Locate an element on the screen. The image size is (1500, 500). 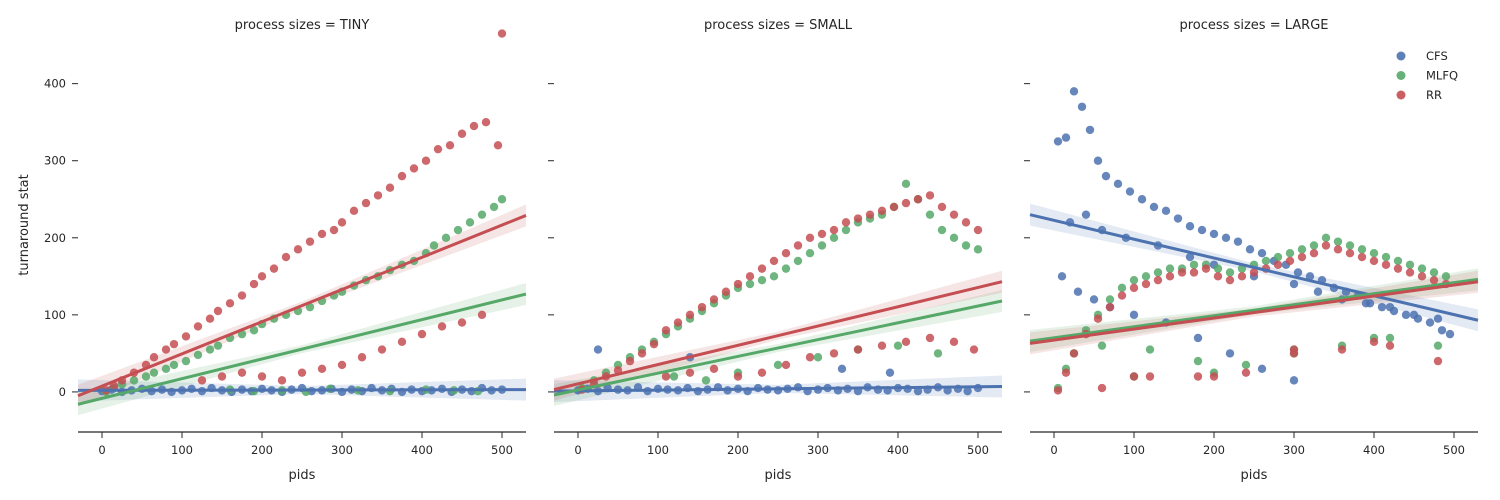
y-tick-label: 0 is located at coordinates (62, 392).